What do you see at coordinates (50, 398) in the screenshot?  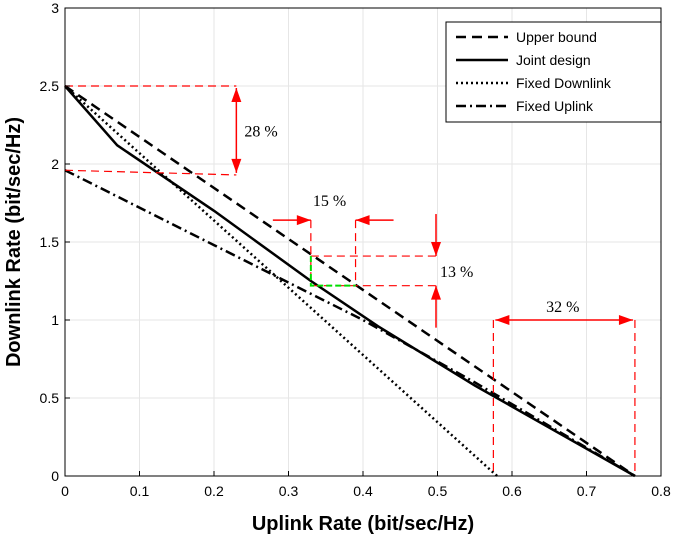 I see `y-tick-label: 0.5` at bounding box center [50, 398].